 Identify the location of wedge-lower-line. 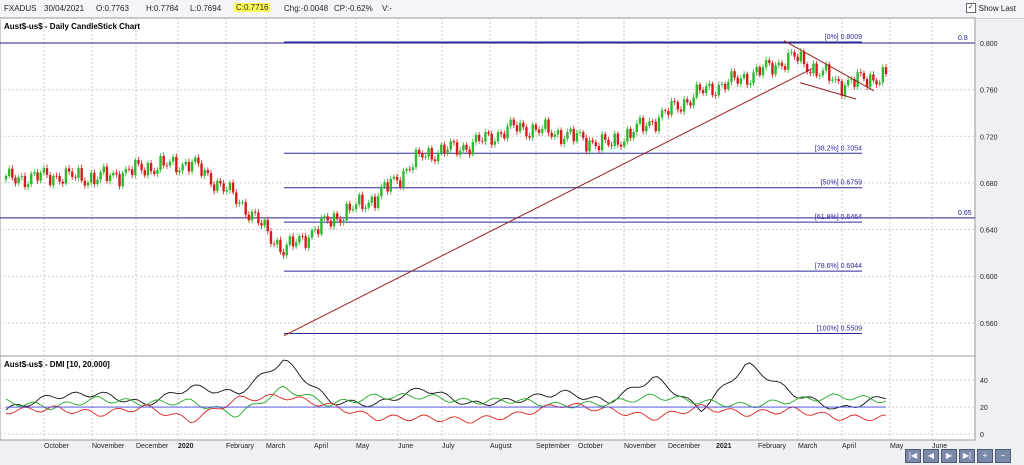
(828, 91).